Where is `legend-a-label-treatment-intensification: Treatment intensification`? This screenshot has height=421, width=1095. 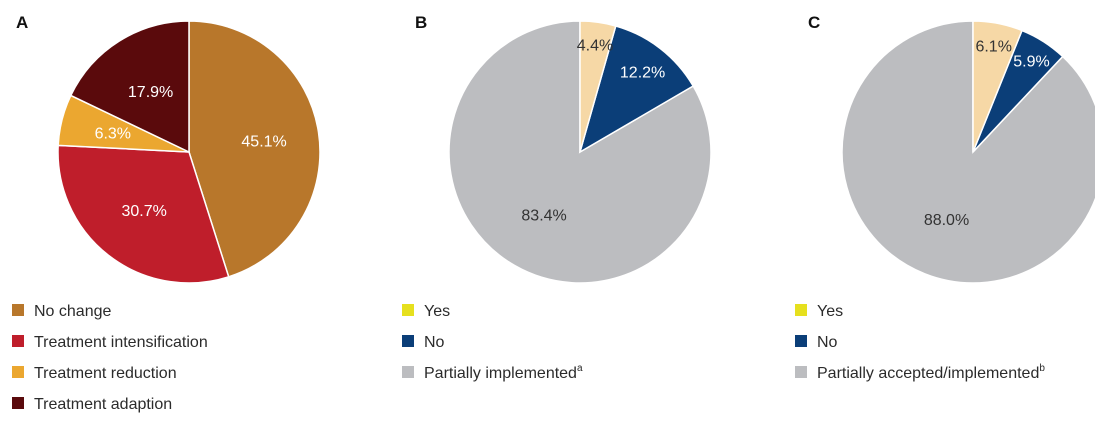
legend-a-label-treatment-intensification: Treatment intensification is located at coordinates (121, 342).